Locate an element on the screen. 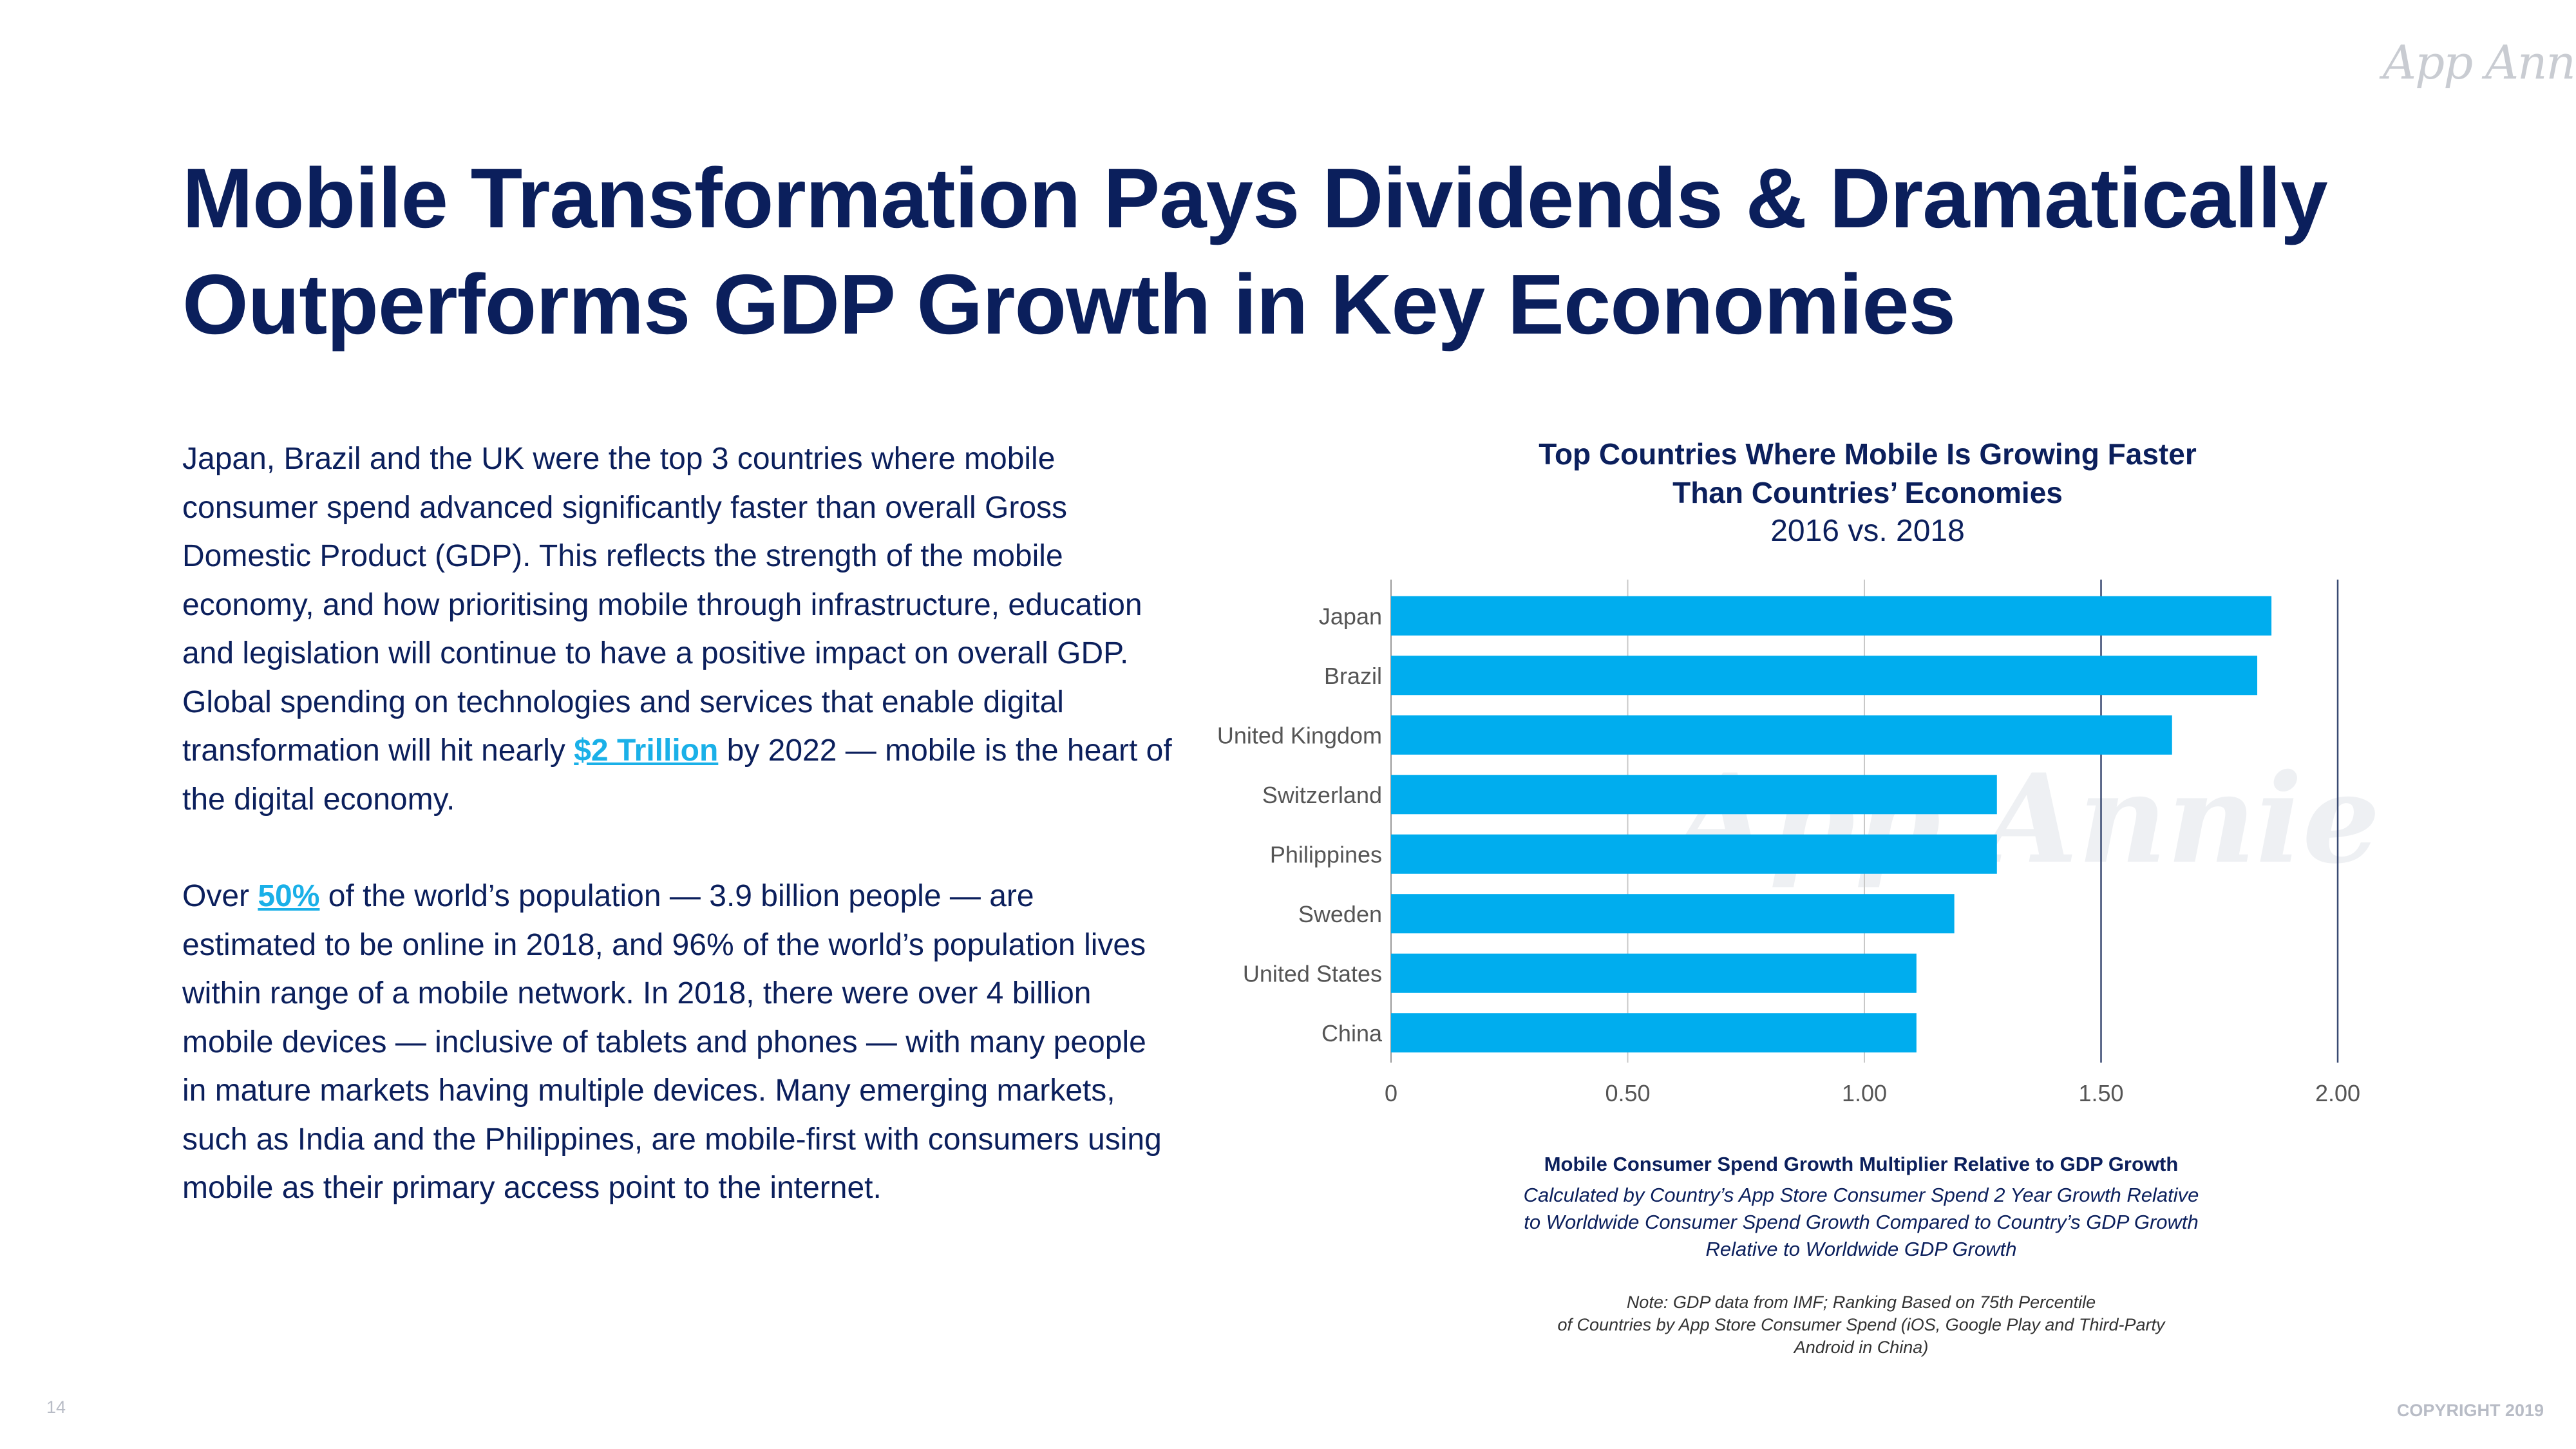 The width and height of the screenshot is (2576, 1449). chart-title-line-2: Than Countries’ Economies is located at coordinates (1867, 493).